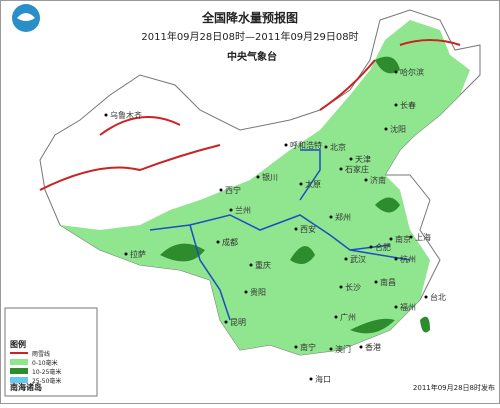  I want to click on legend-label: 雨雪线, so click(41, 354).